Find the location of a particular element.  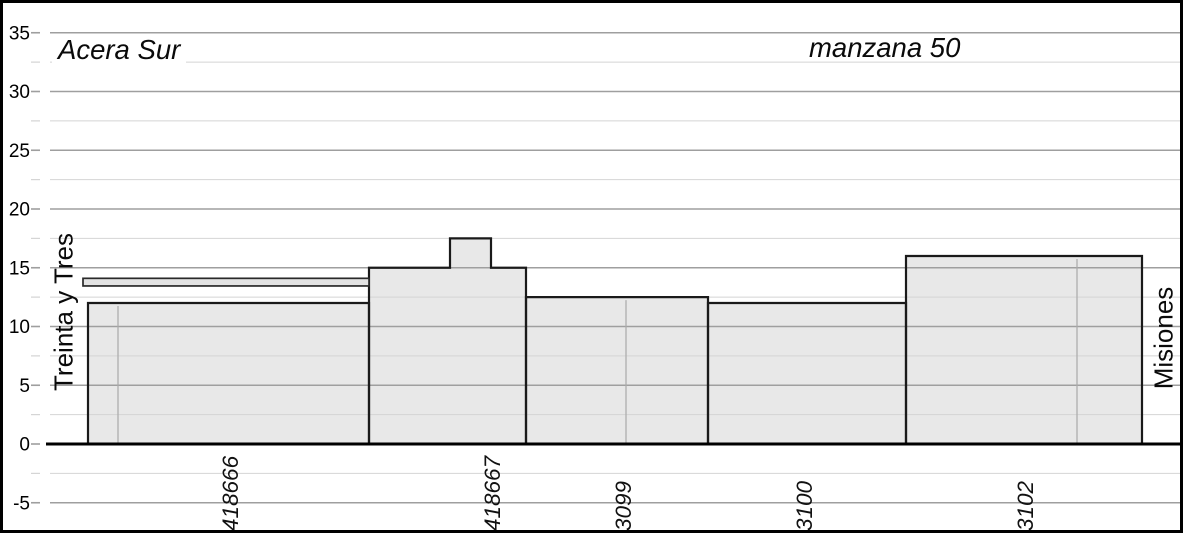

x-axis-label-418666: 418666 is located at coordinates (230, 493).